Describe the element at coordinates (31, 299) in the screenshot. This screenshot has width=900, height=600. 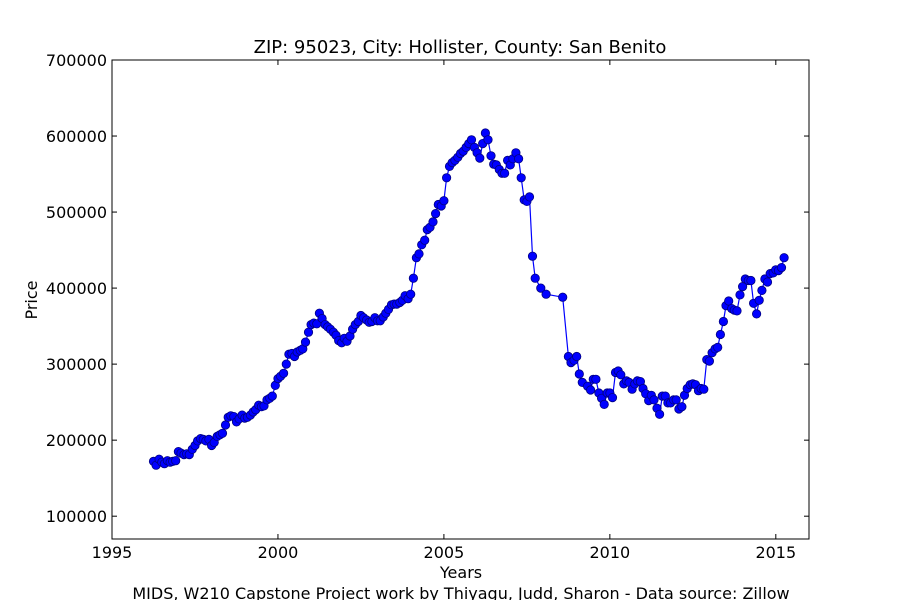
I see `y-axis-label: Price` at that location.